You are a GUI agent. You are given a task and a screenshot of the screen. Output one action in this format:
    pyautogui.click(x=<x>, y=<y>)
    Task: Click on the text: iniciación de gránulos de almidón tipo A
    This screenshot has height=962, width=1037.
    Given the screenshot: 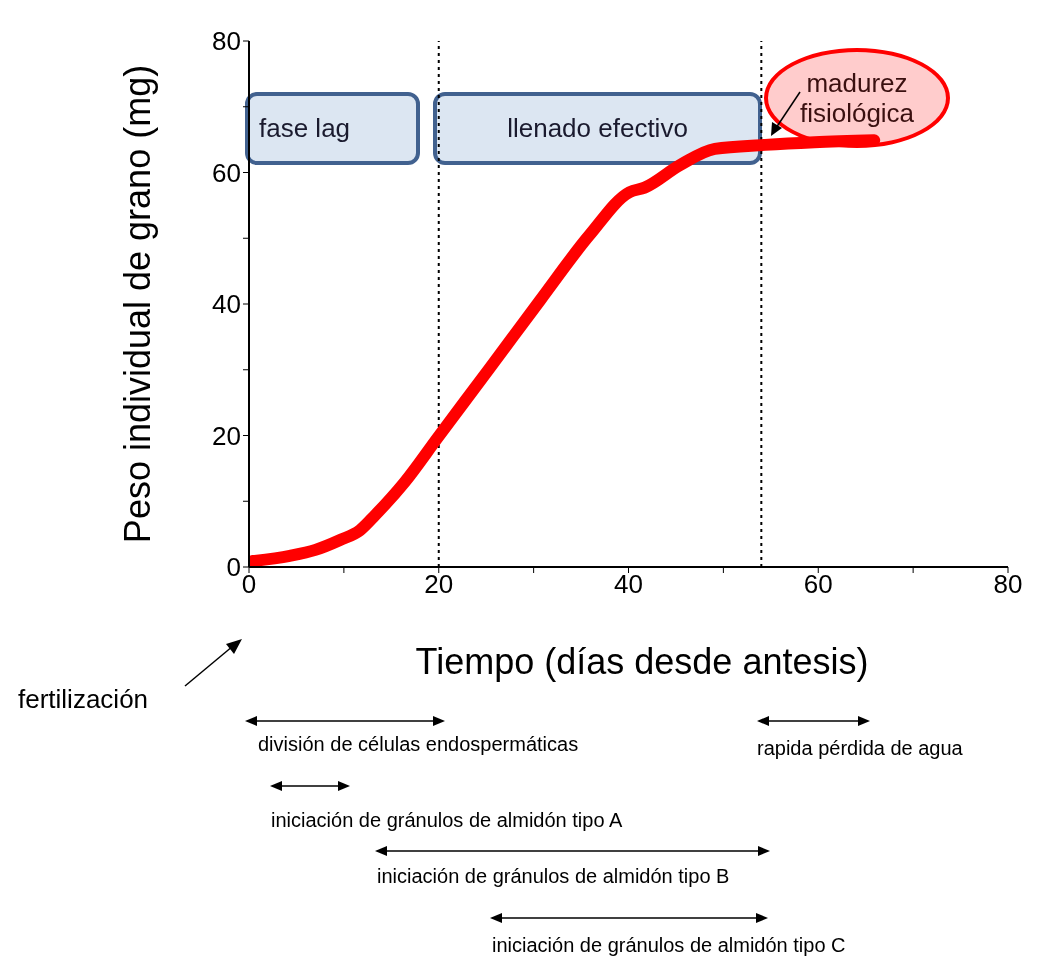 What is the action you would take?
    pyautogui.click(x=447, y=820)
    